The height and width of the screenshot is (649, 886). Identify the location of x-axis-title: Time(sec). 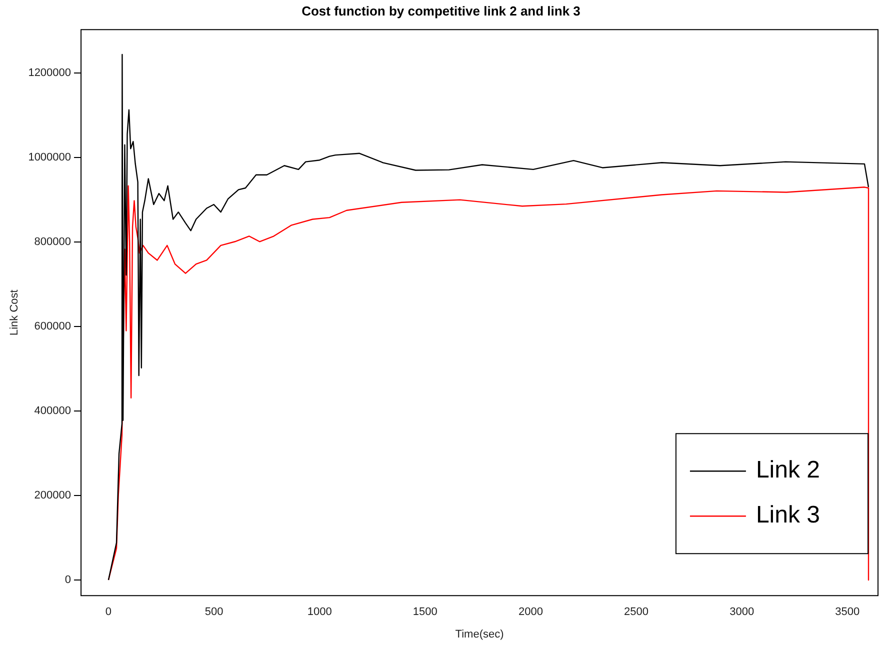
(479, 634).